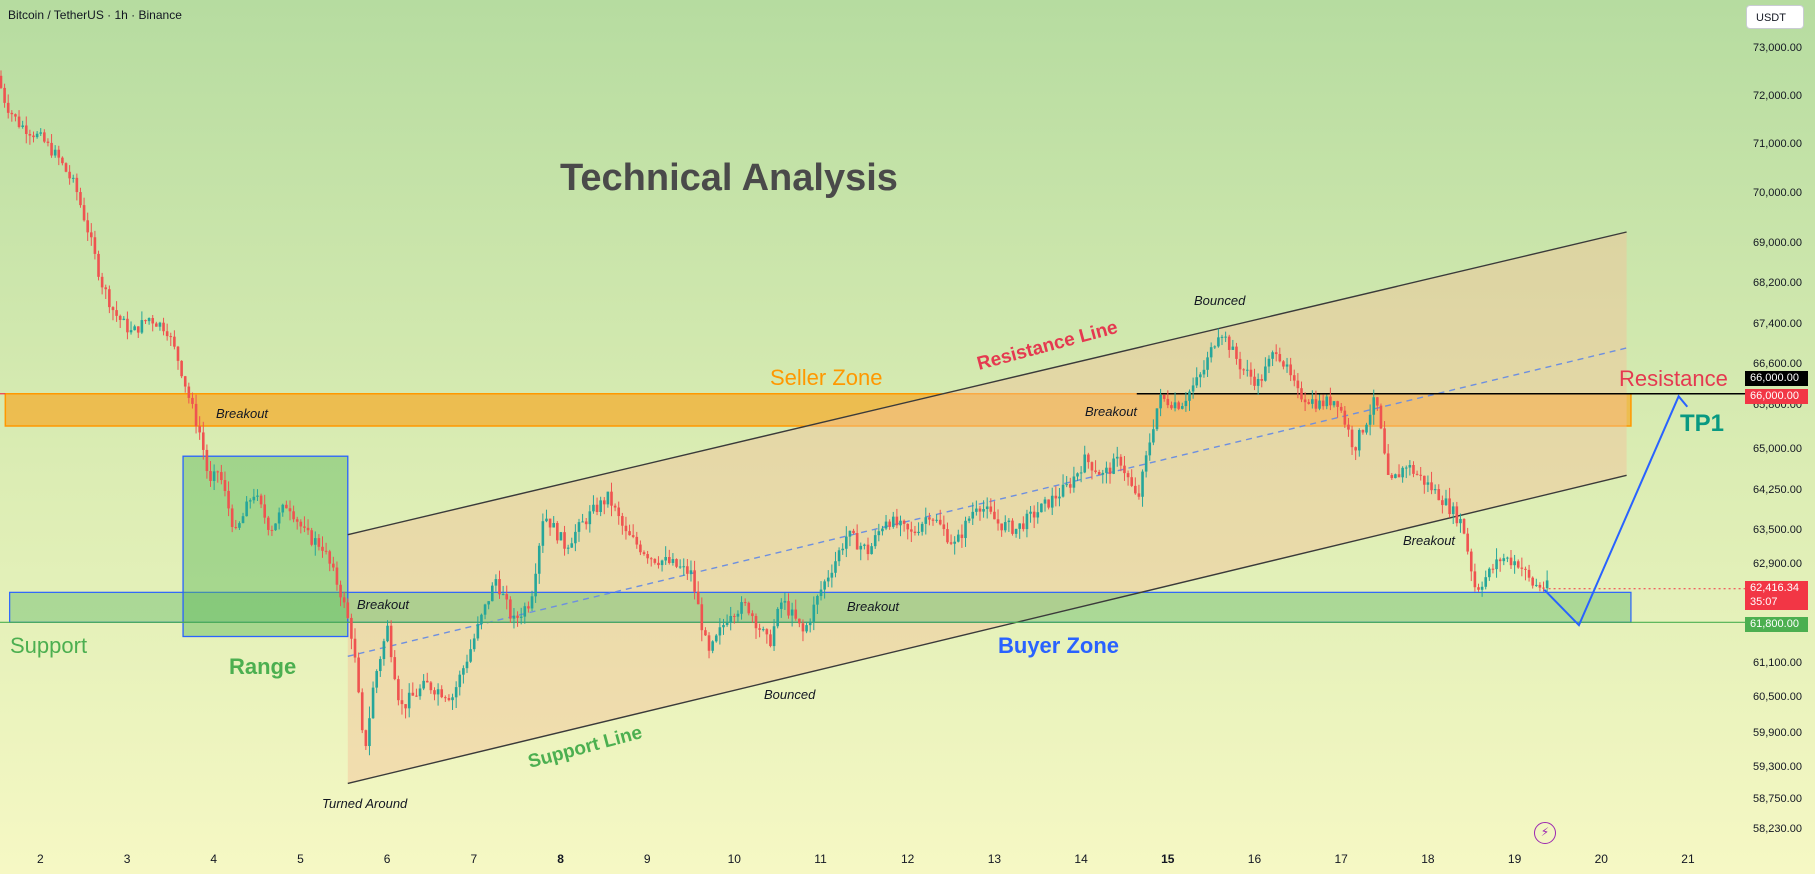 The width and height of the screenshot is (1815, 874). Describe the element at coordinates (1777, 663) in the screenshot. I see `y-tick-label: 61,100.00` at that location.